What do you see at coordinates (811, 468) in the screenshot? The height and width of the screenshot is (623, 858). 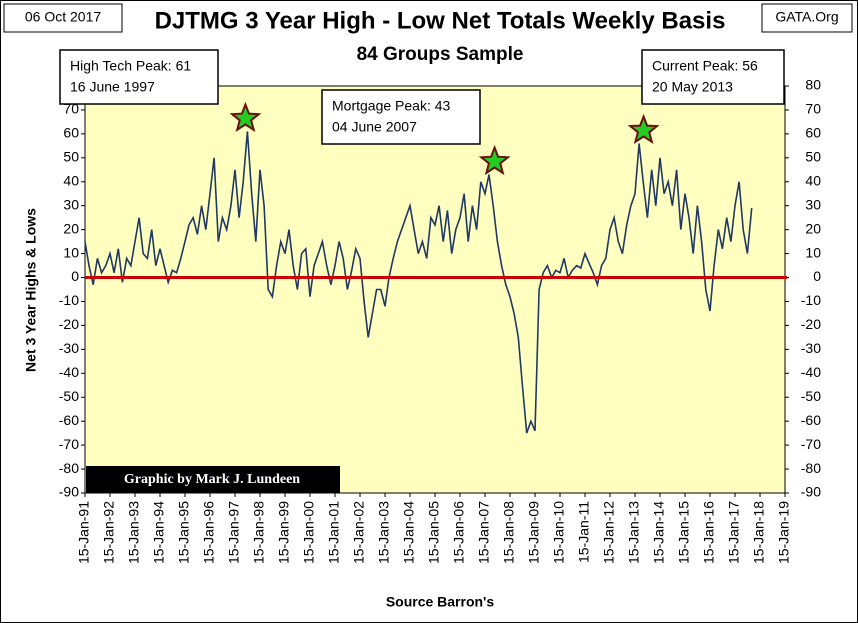 I see `y2-tick-label: -80` at bounding box center [811, 468].